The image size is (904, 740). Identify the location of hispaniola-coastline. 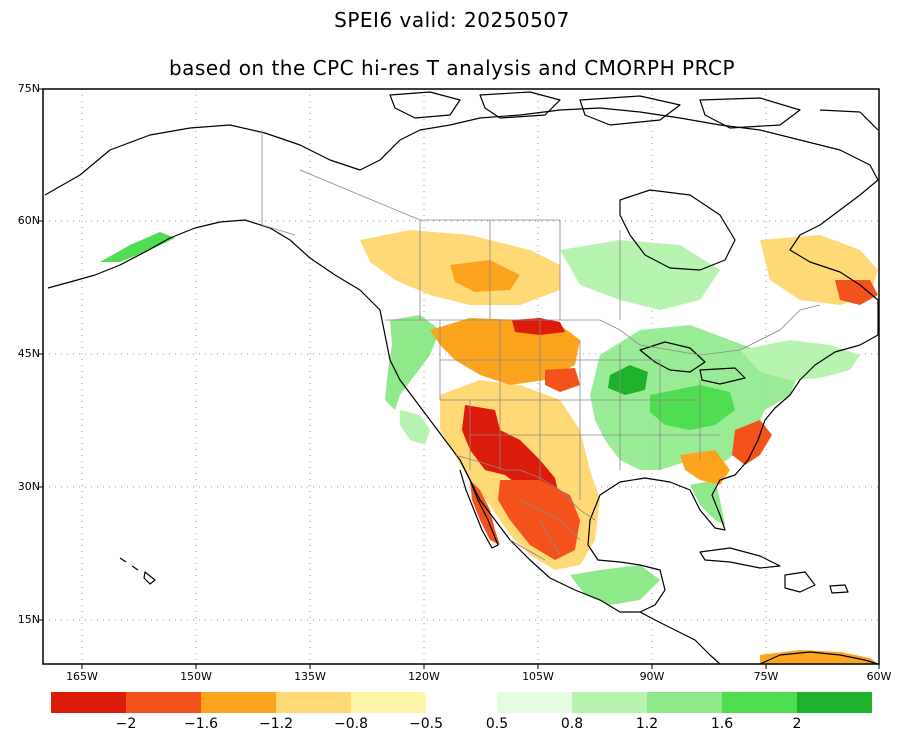
(800, 582).